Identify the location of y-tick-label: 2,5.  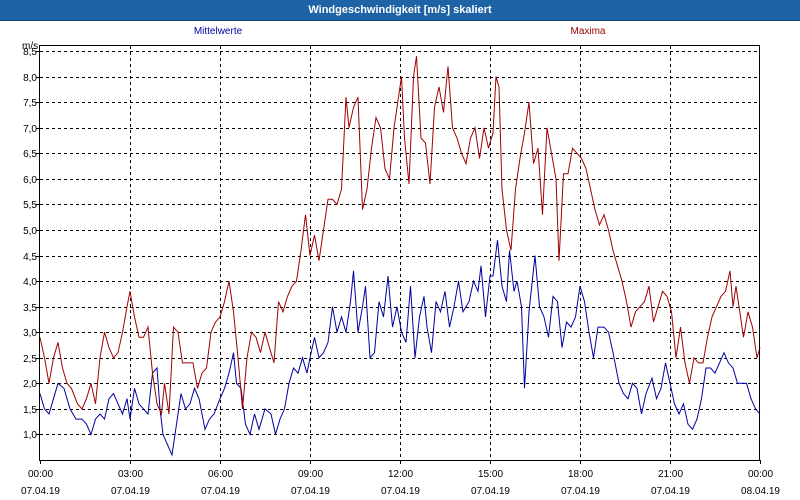
(30, 359).